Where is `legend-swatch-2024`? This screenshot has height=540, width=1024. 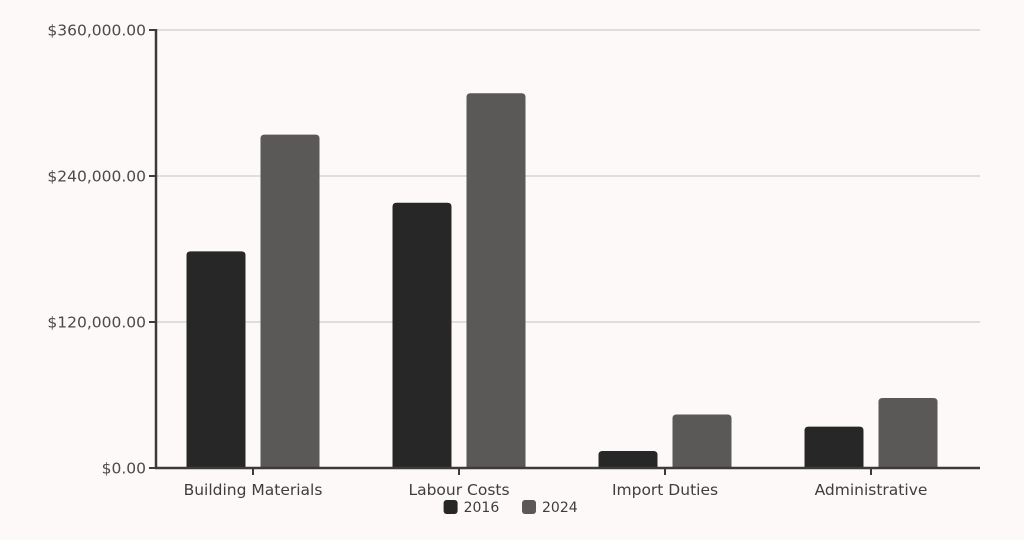 legend-swatch-2024 is located at coordinates (529, 507).